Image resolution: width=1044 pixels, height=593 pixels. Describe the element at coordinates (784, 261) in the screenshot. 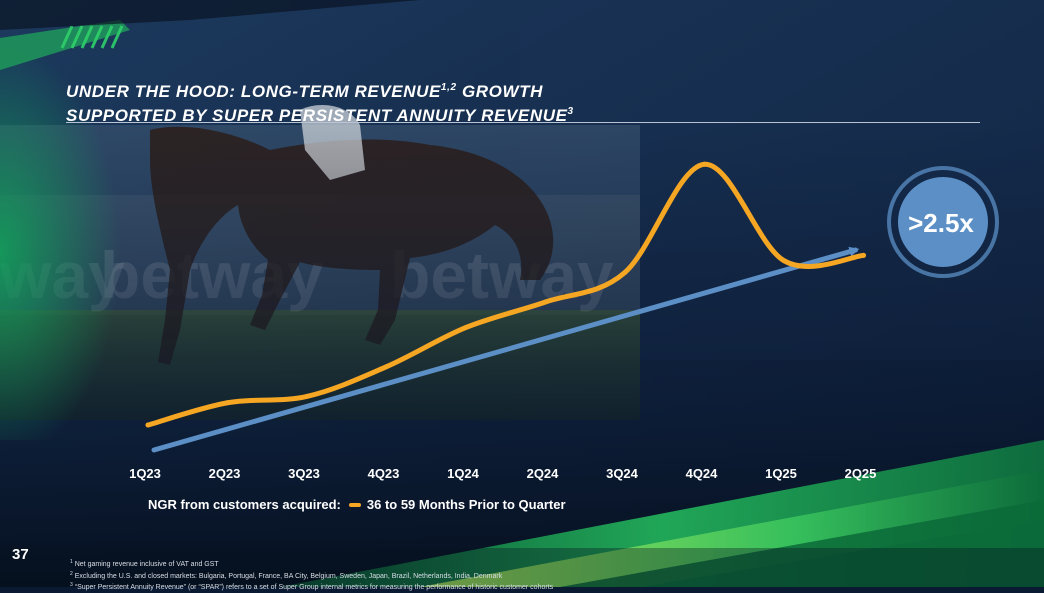

I see `data-point-1q25` at that location.